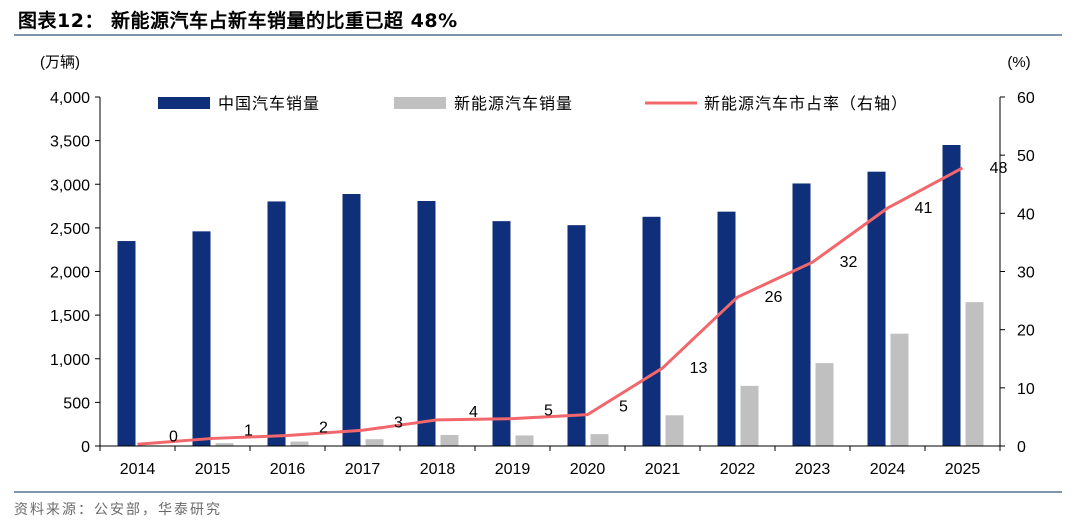 The height and width of the screenshot is (525, 1080). I want to click on x-tick-label: 2017, so click(363, 469).